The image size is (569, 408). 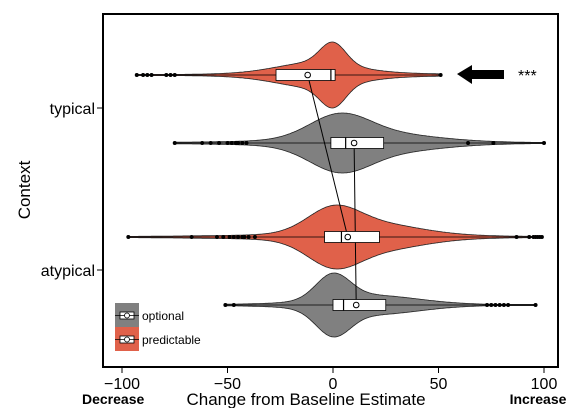 What do you see at coordinates (527, 76) in the screenshot?
I see `significance-label: ***` at bounding box center [527, 76].